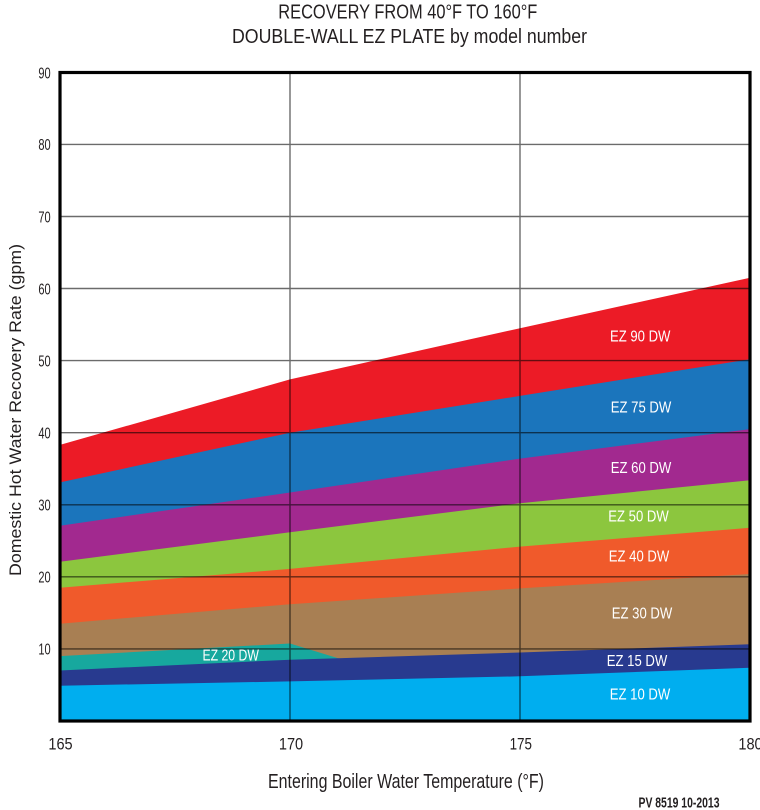 The image size is (760, 810). Describe the element at coordinates (521, 743) in the screenshot. I see `svg-text: 175` at that location.